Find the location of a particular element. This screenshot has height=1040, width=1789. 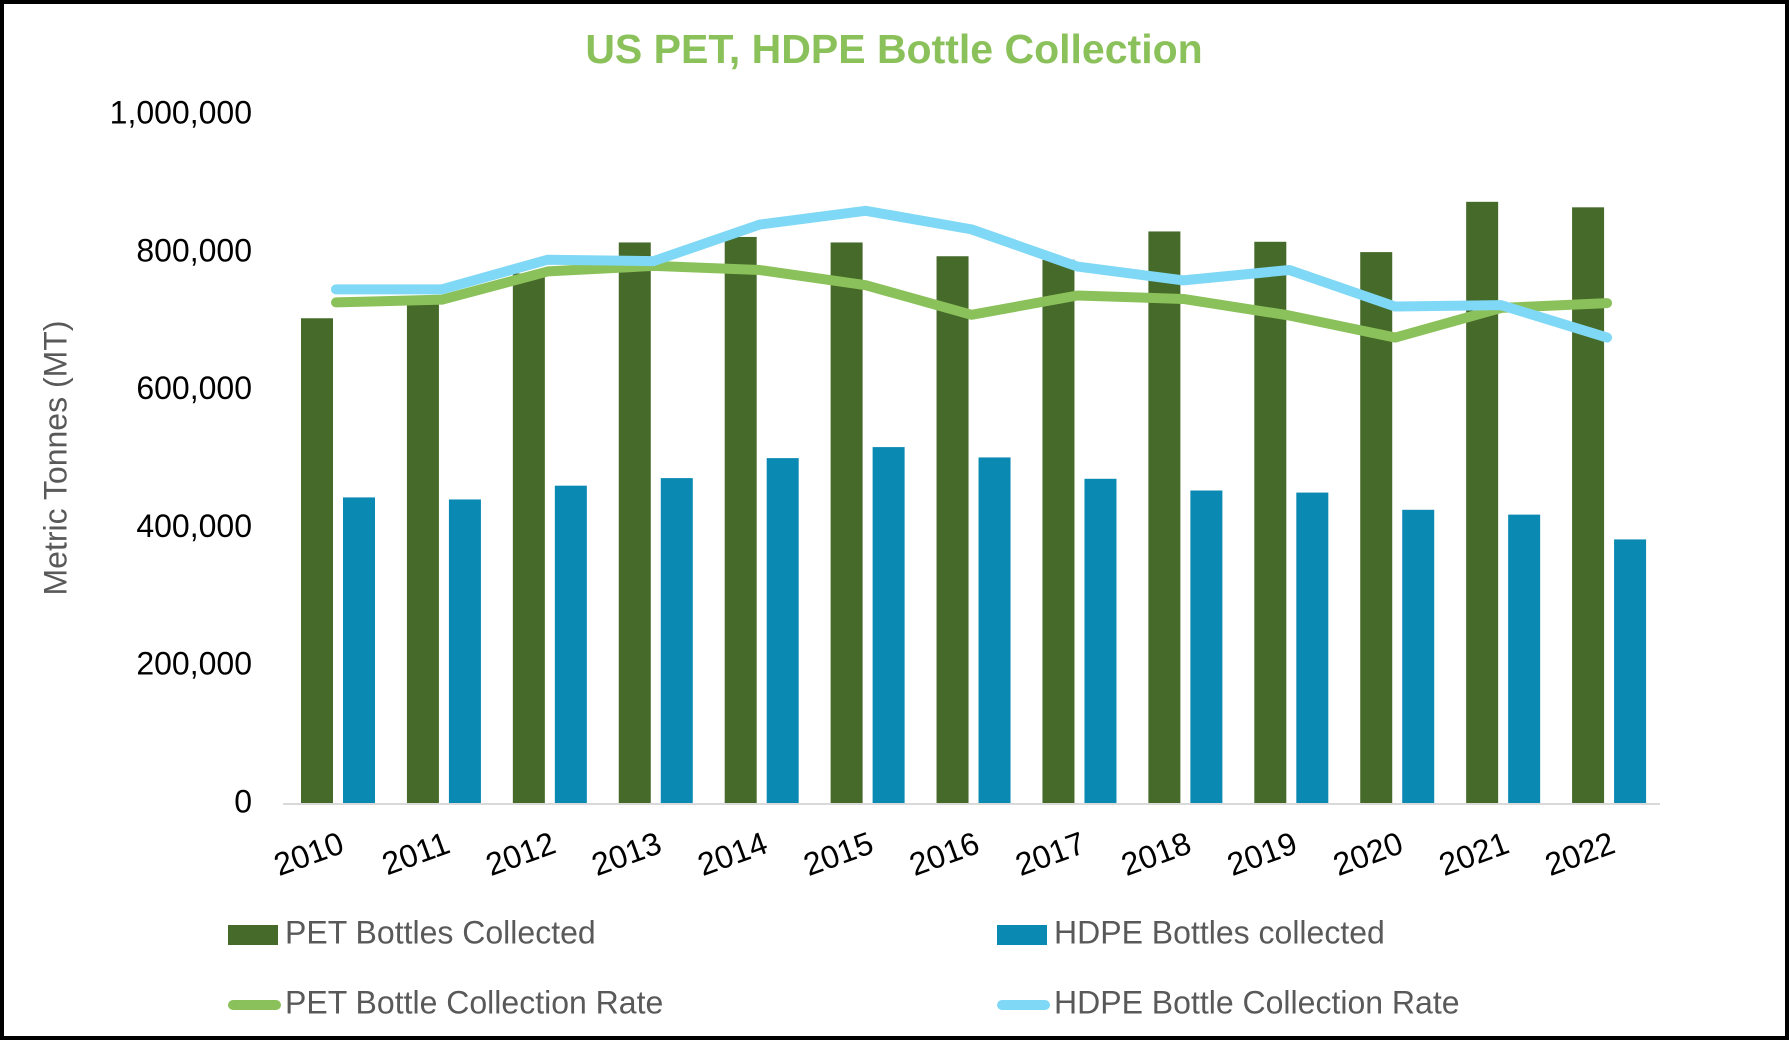

legend-label: PET Bottles Collected is located at coordinates (440, 932).